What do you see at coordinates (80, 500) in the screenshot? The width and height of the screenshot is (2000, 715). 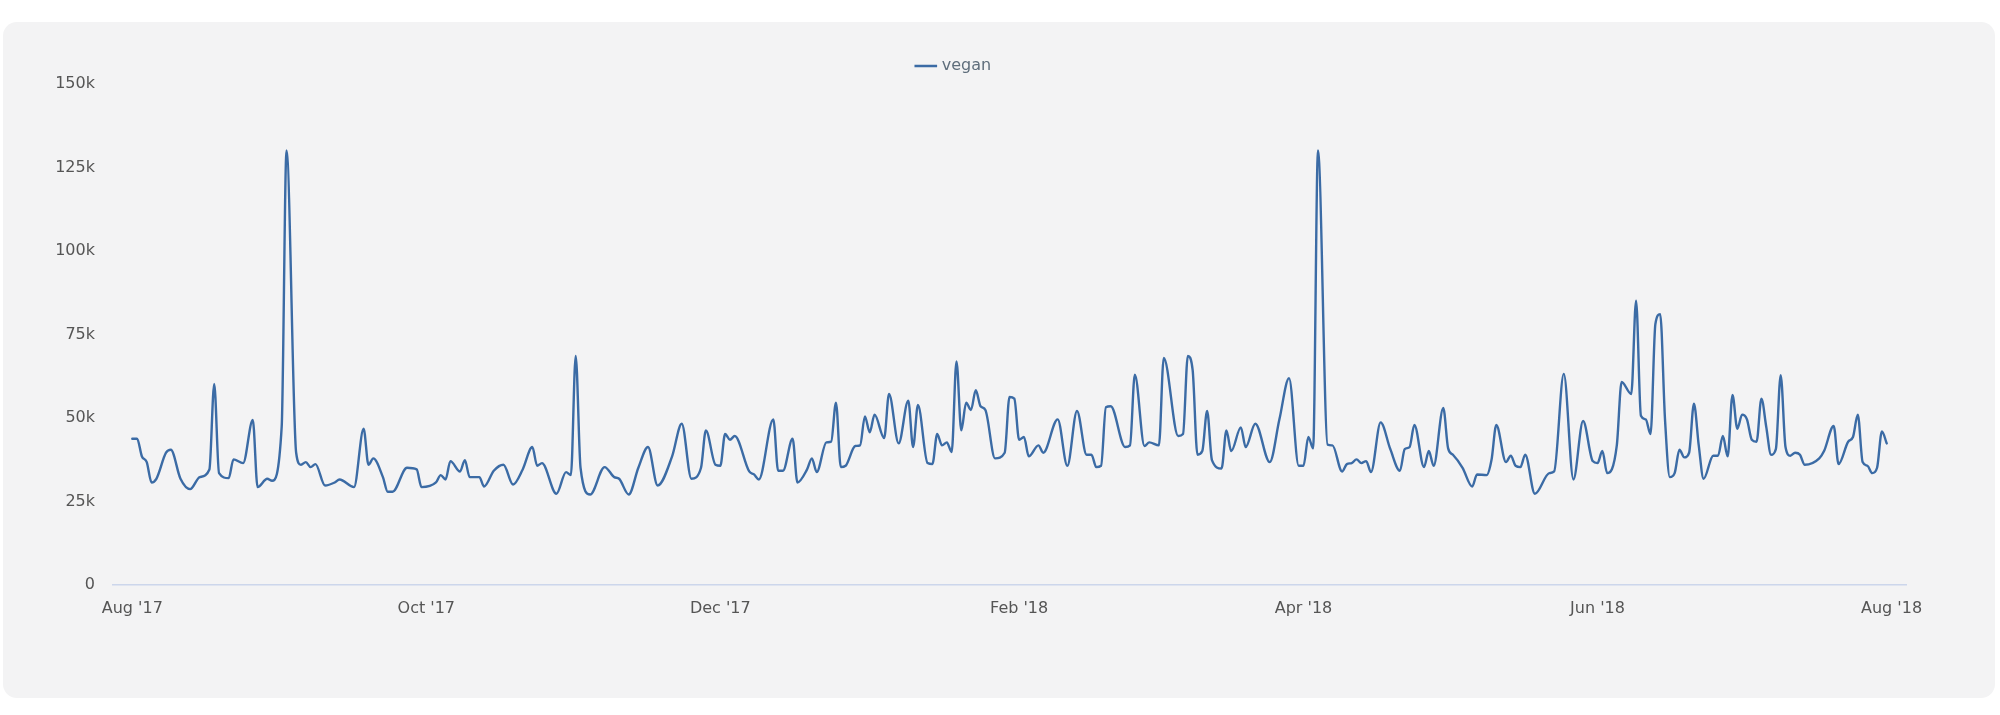 I see `y-tick-label: 25k` at bounding box center [80, 500].